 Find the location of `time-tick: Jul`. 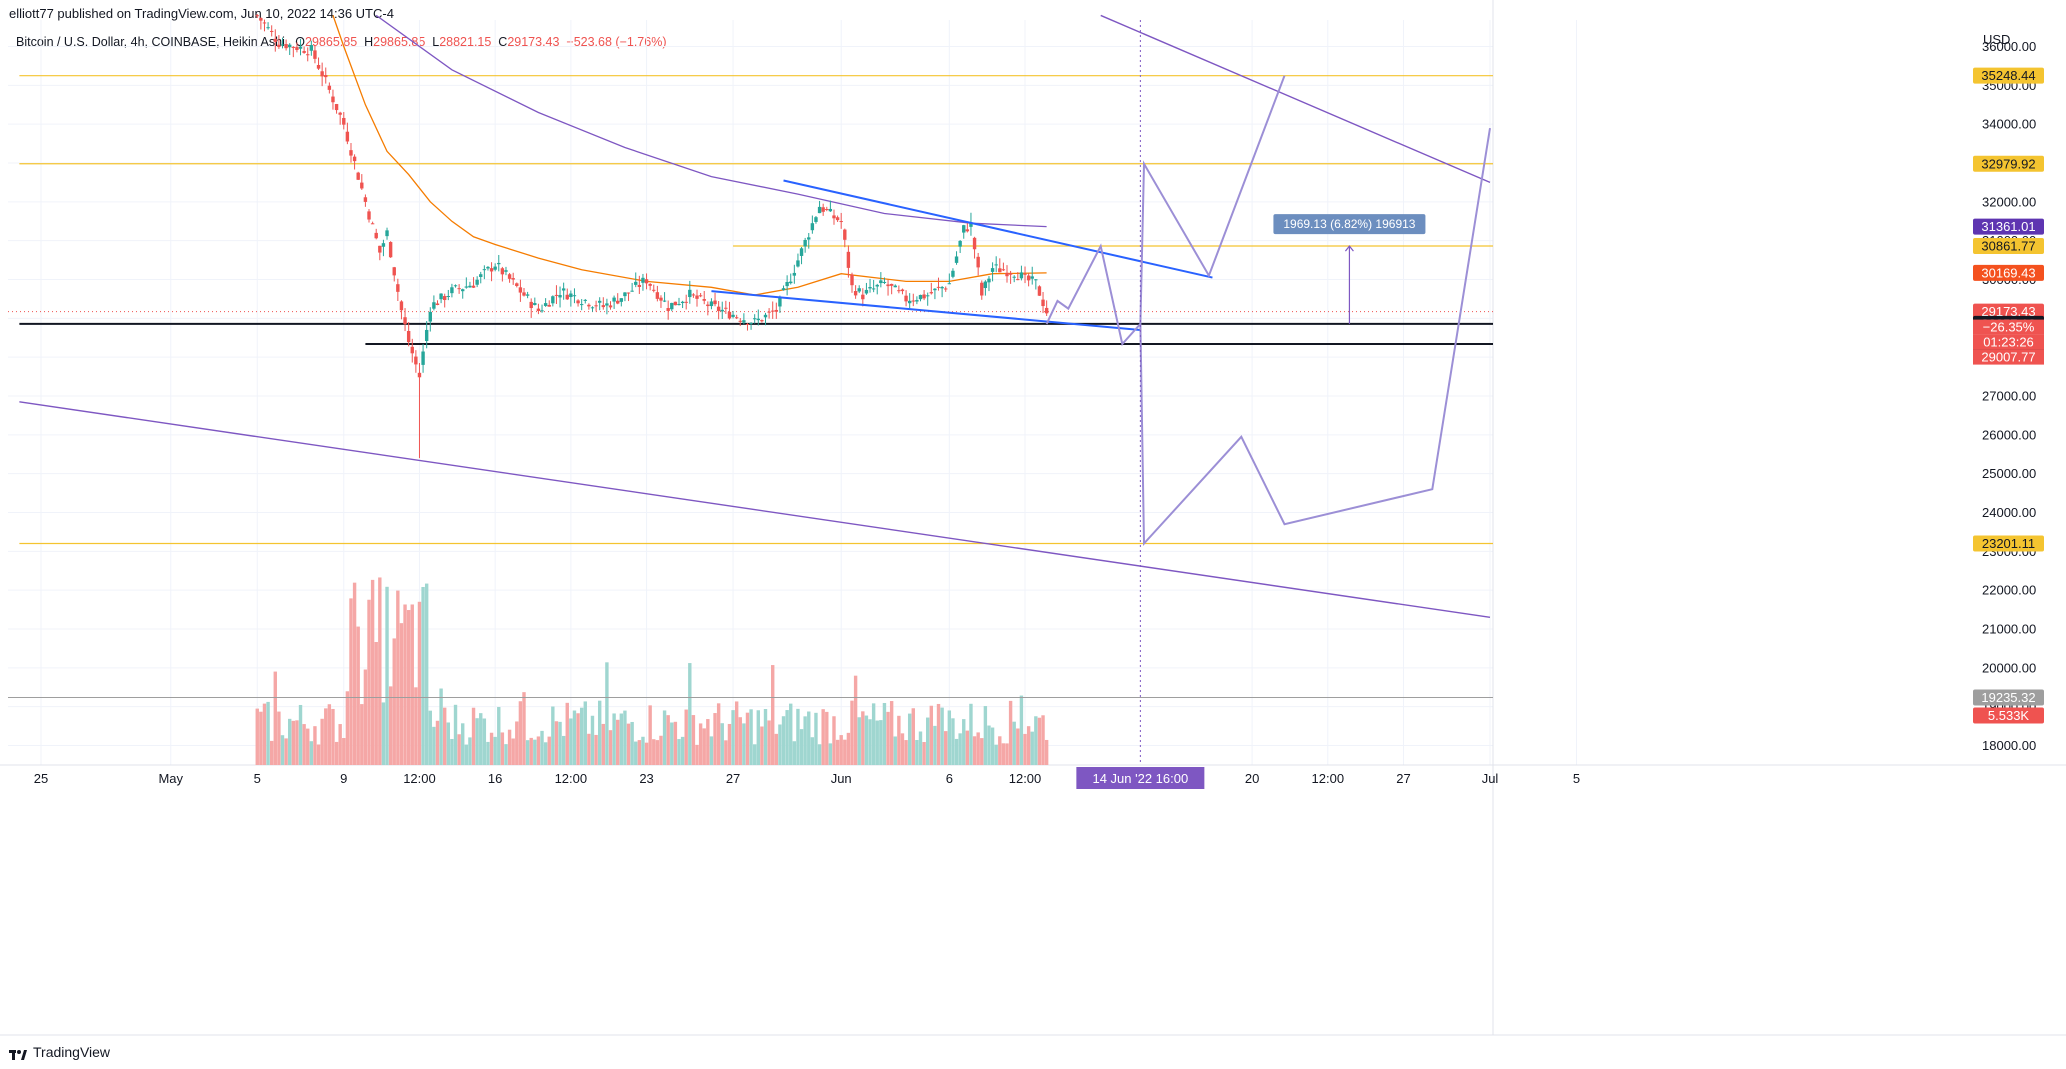

time-tick: Jul is located at coordinates (1490, 778).